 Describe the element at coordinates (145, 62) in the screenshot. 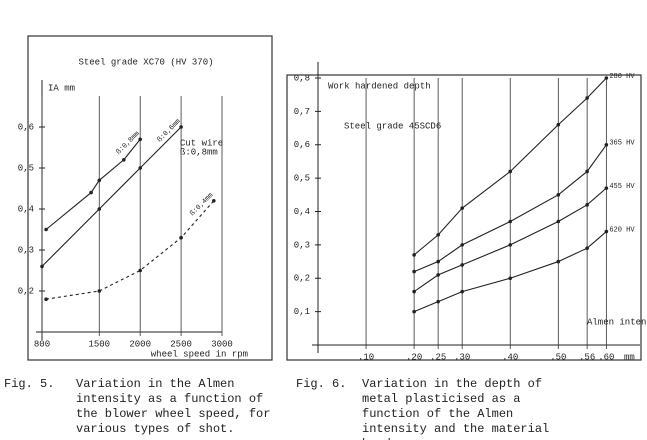

I see `chart-title: Steel grade XC70 (HV 370)` at that location.